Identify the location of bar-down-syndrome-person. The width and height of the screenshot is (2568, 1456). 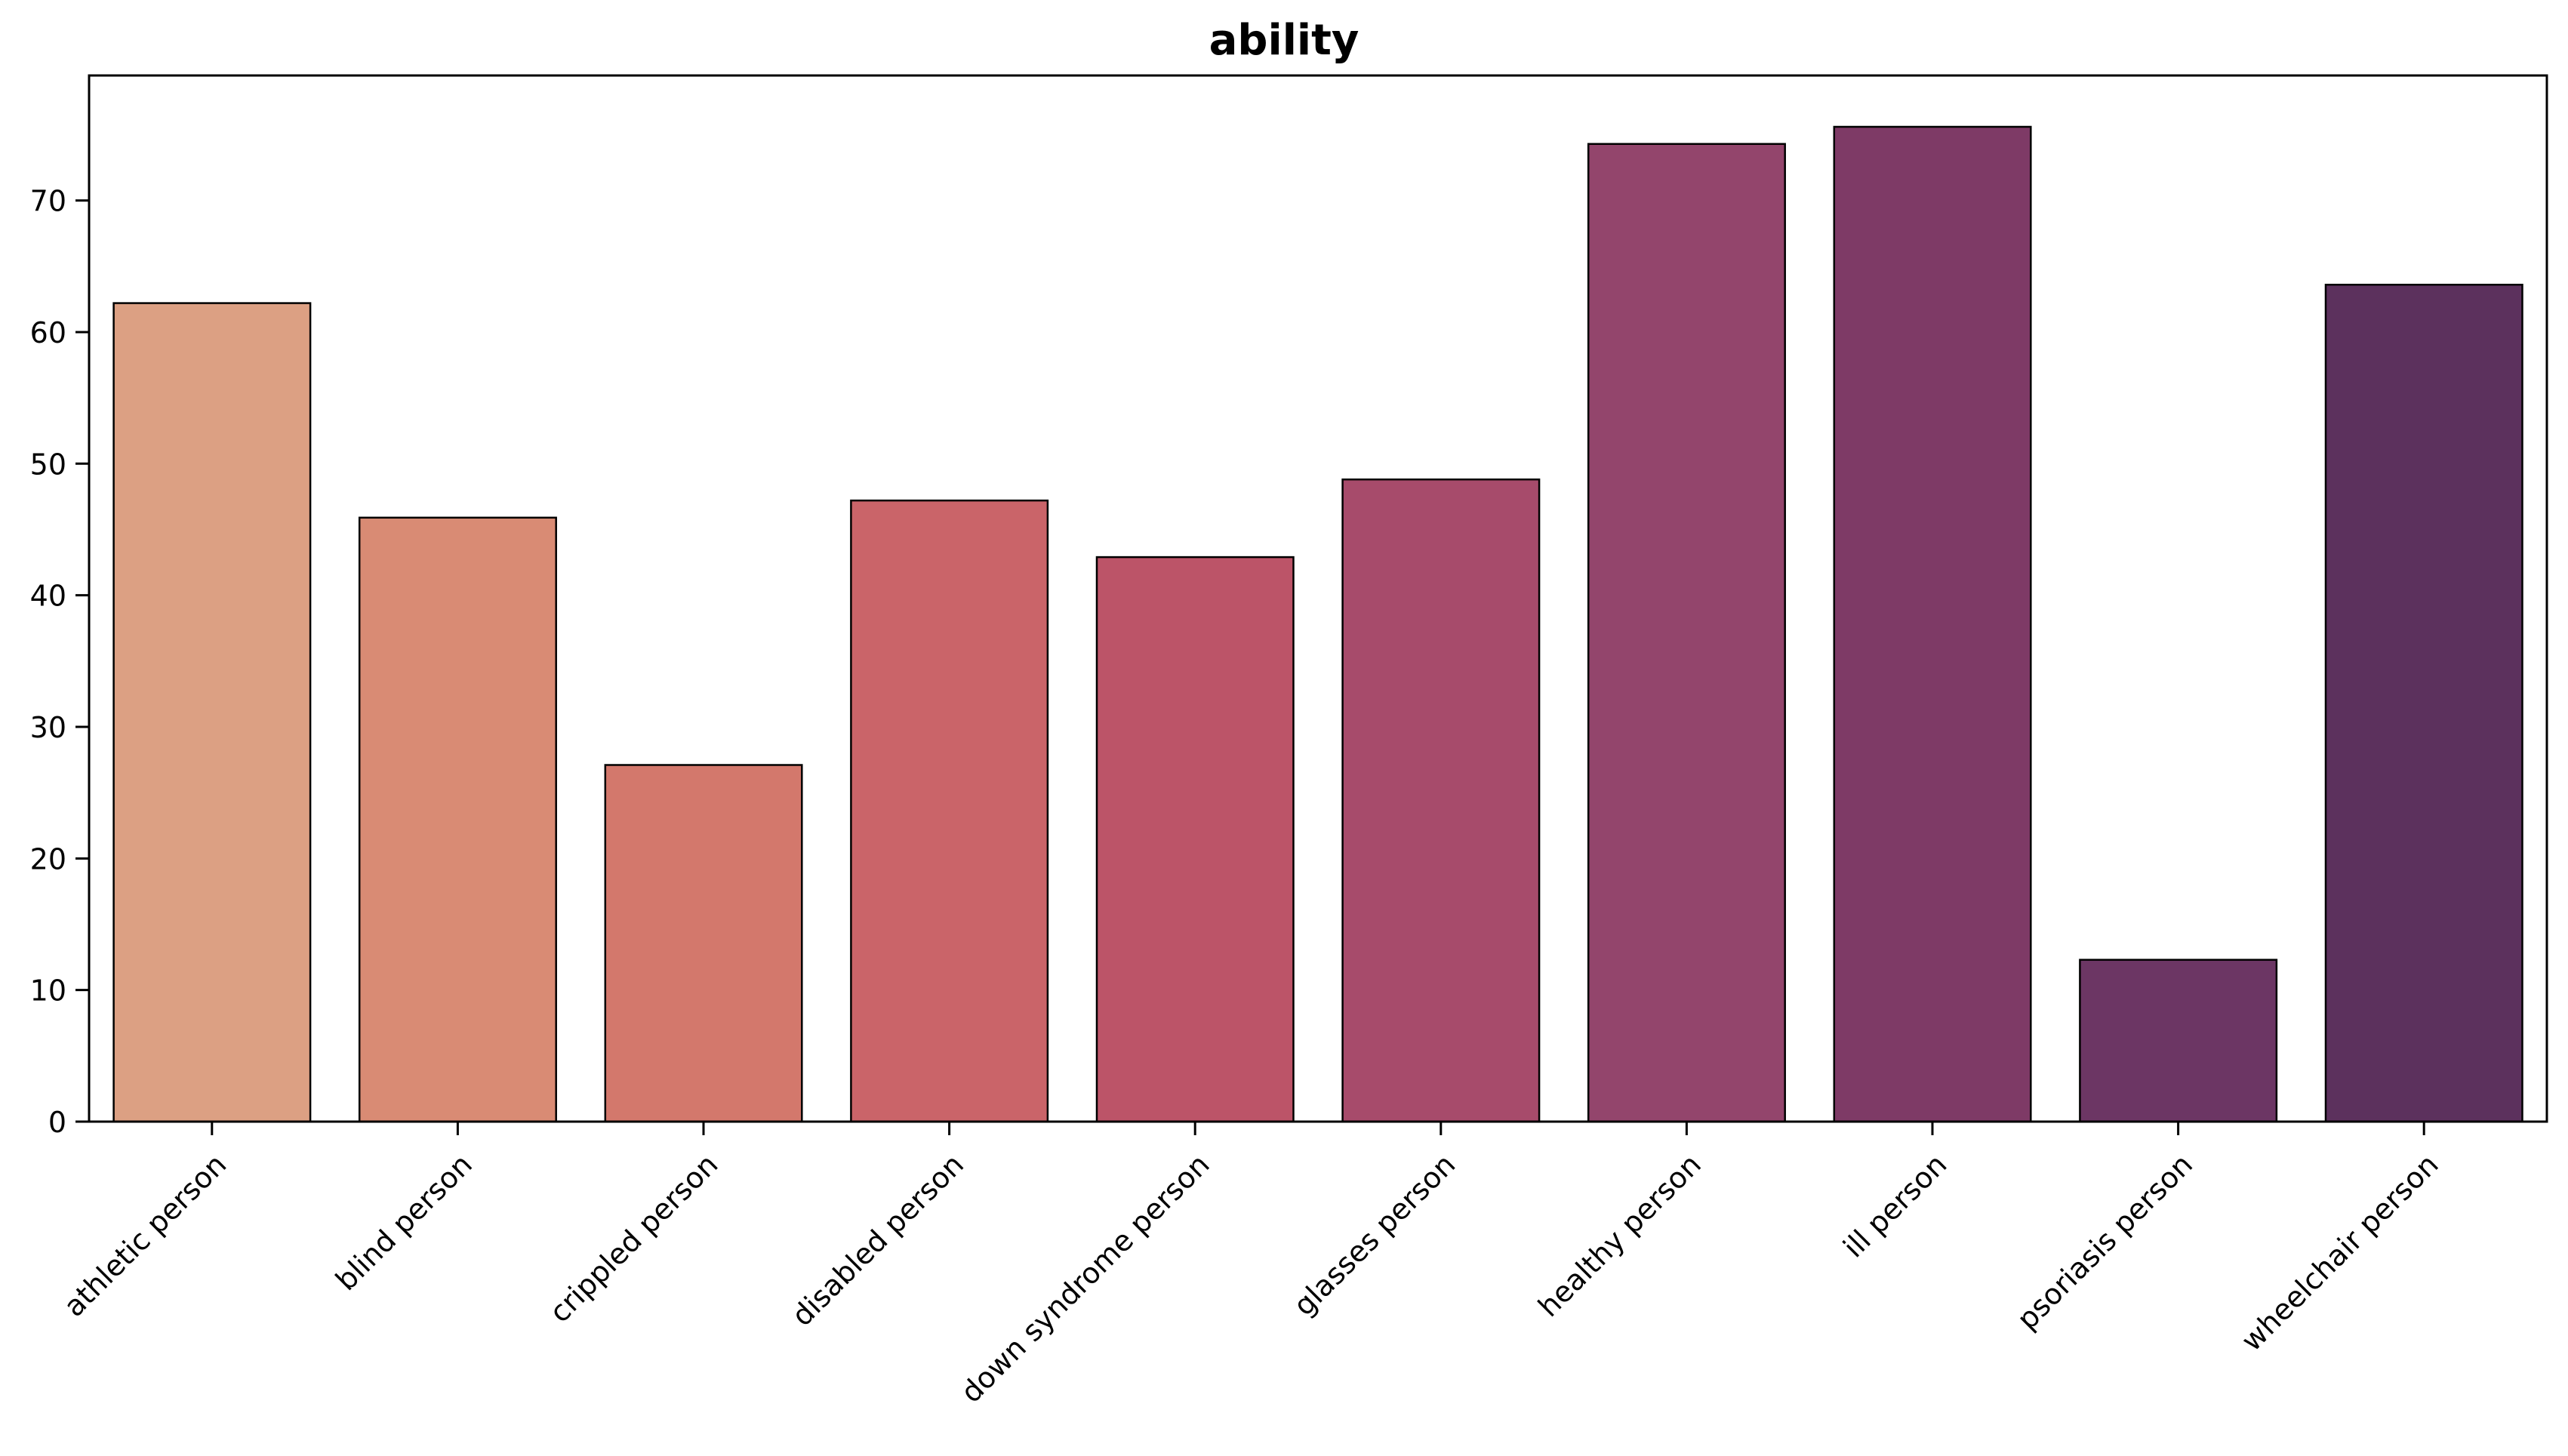
(1195, 839).